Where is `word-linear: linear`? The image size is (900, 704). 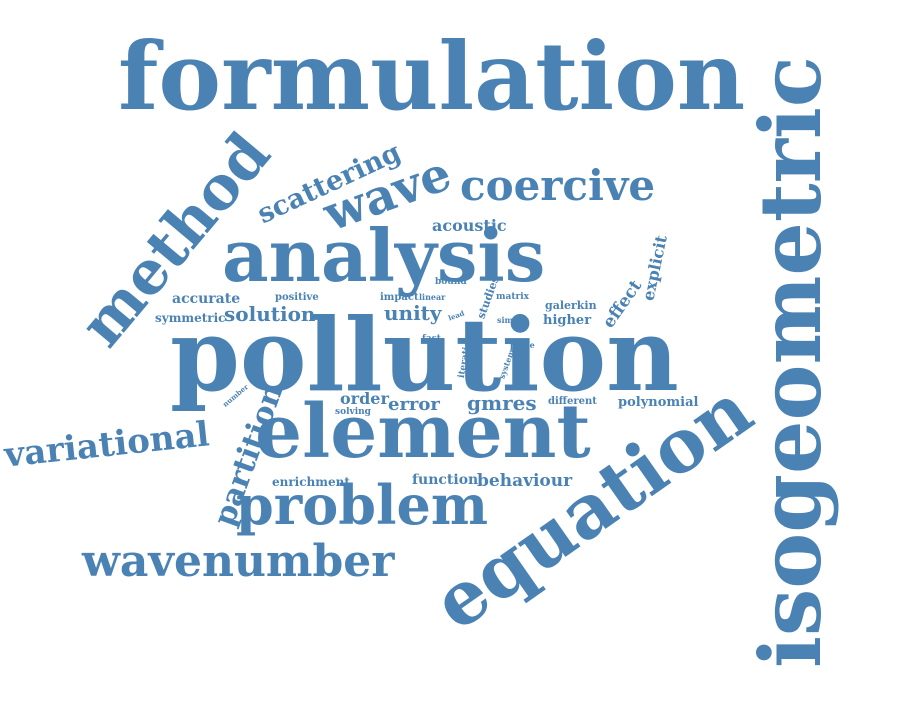 word-linear: linear is located at coordinates (432, 297).